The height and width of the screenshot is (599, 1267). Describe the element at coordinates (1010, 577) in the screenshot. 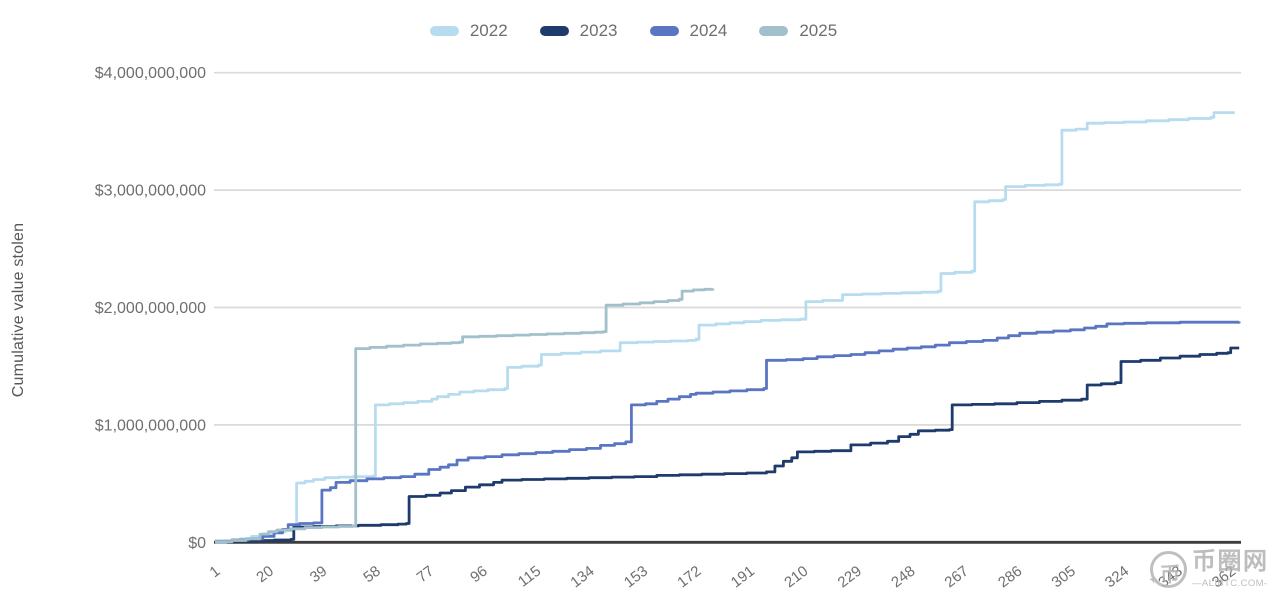

I see `x-tick-label: 286` at that location.